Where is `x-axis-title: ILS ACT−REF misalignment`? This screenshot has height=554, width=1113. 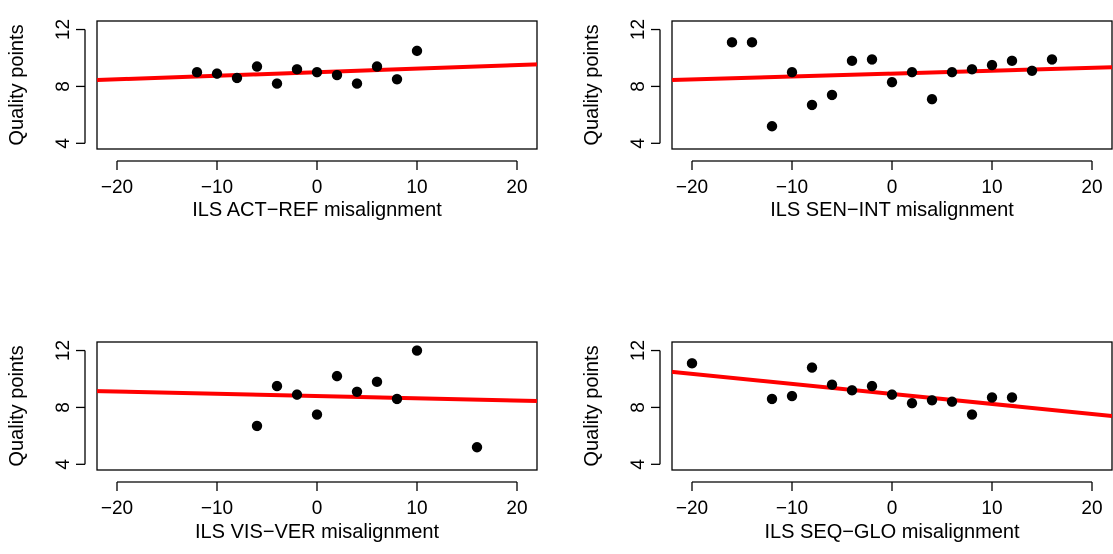 x-axis-title: ILS ACT−REF misalignment is located at coordinates (317, 210).